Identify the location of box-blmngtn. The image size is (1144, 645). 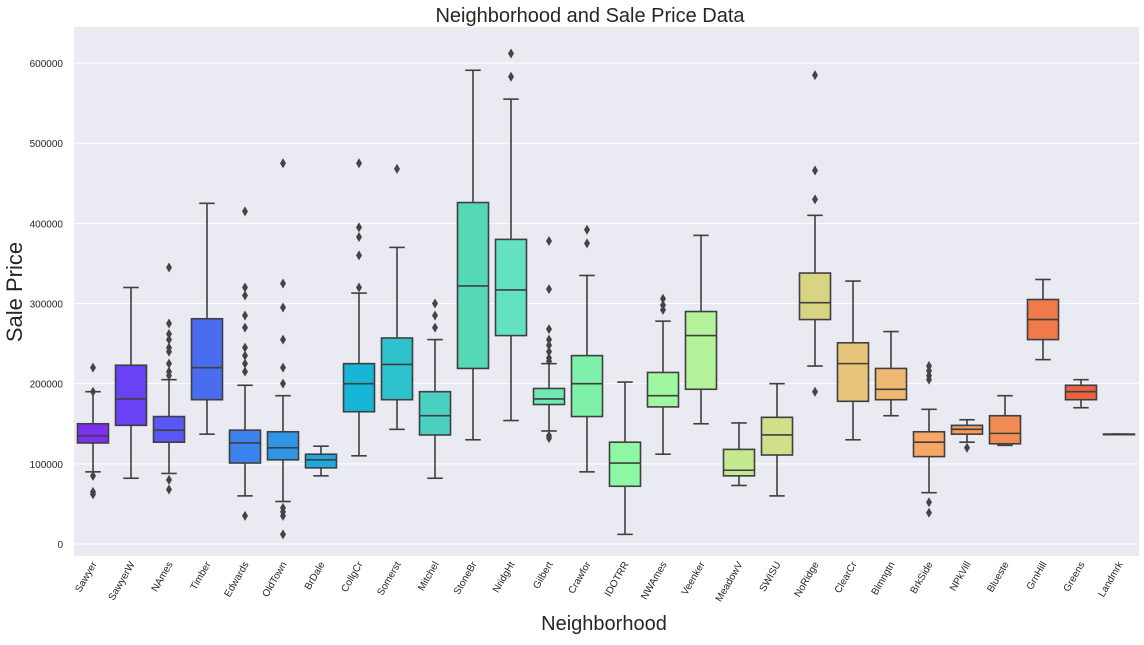
(891, 373).